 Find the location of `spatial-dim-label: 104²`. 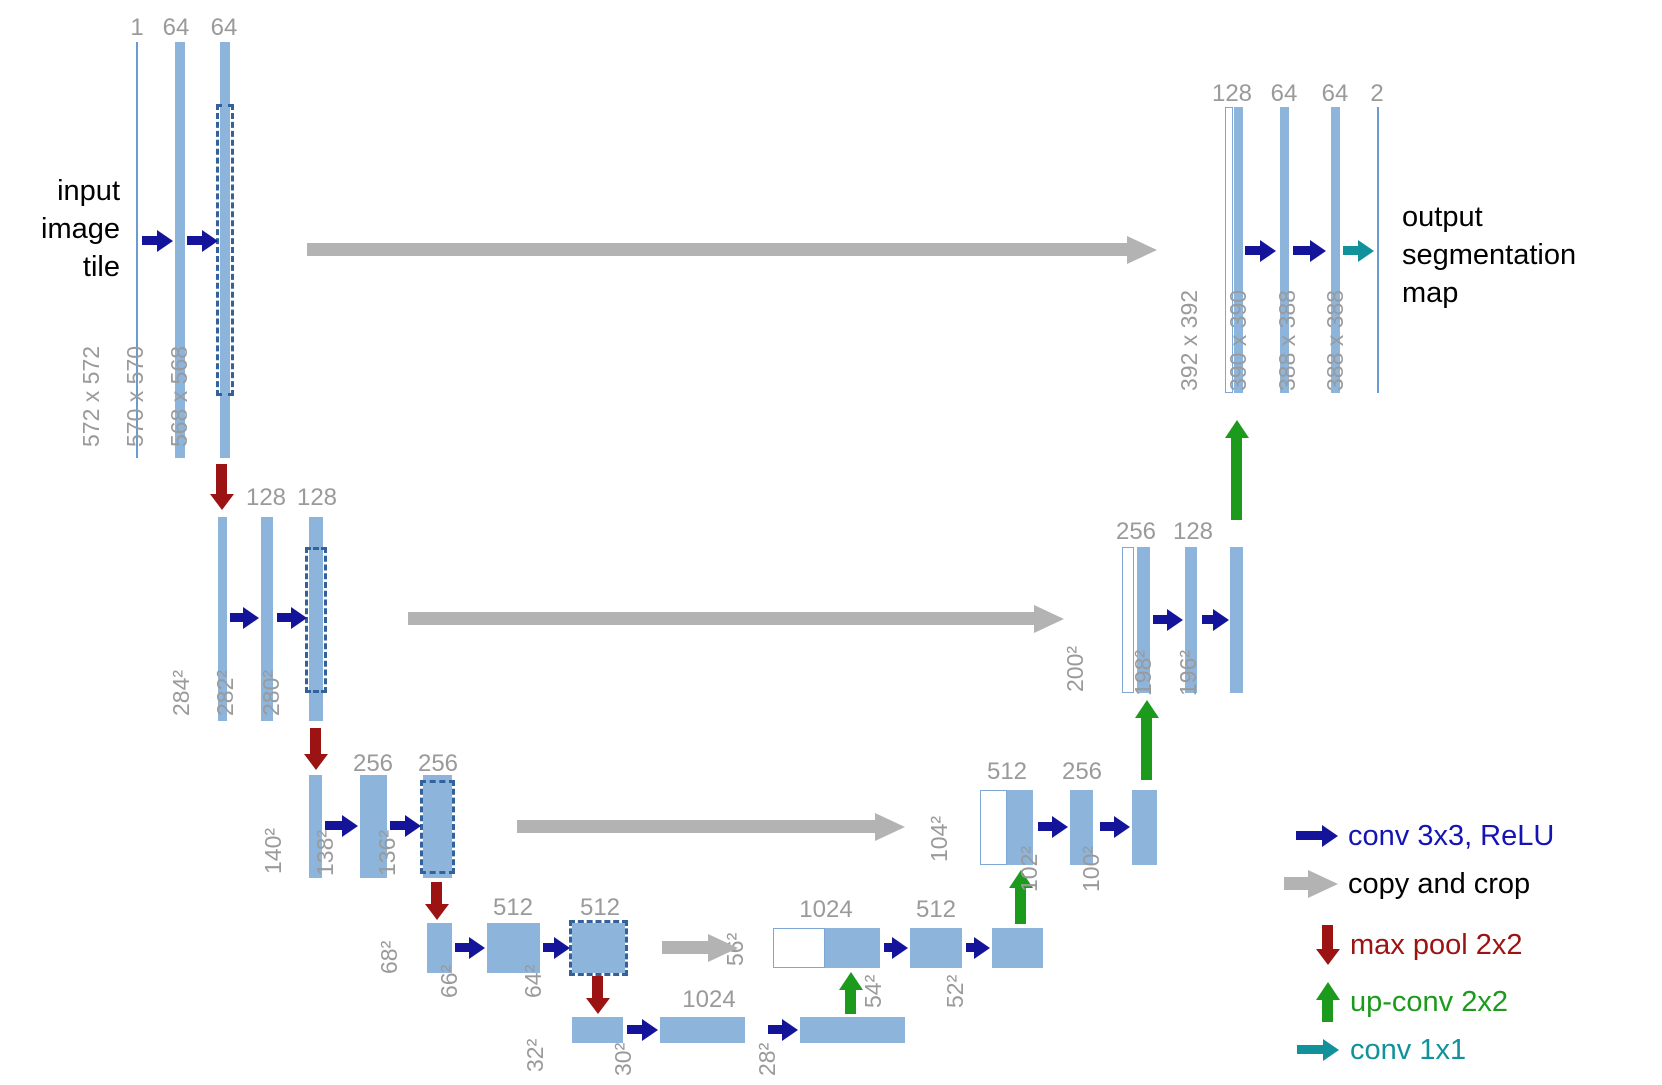

spatial-dim-label: 104² is located at coordinates (939, 838).